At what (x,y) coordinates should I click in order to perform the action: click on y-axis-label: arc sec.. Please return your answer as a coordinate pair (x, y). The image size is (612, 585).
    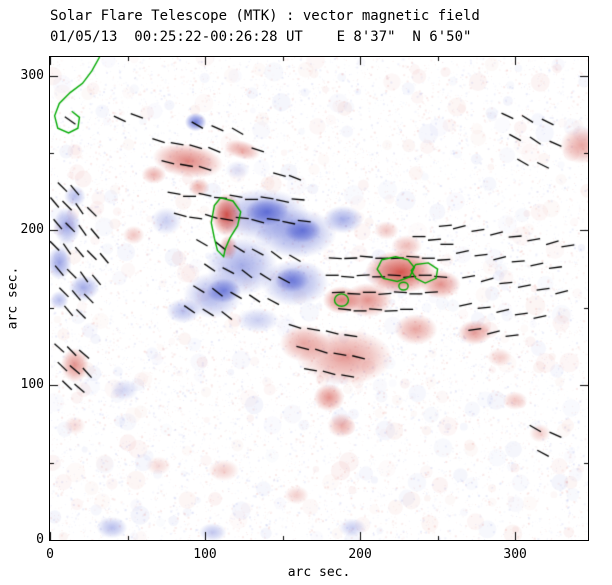
    Looking at the image, I should click on (13, 298).